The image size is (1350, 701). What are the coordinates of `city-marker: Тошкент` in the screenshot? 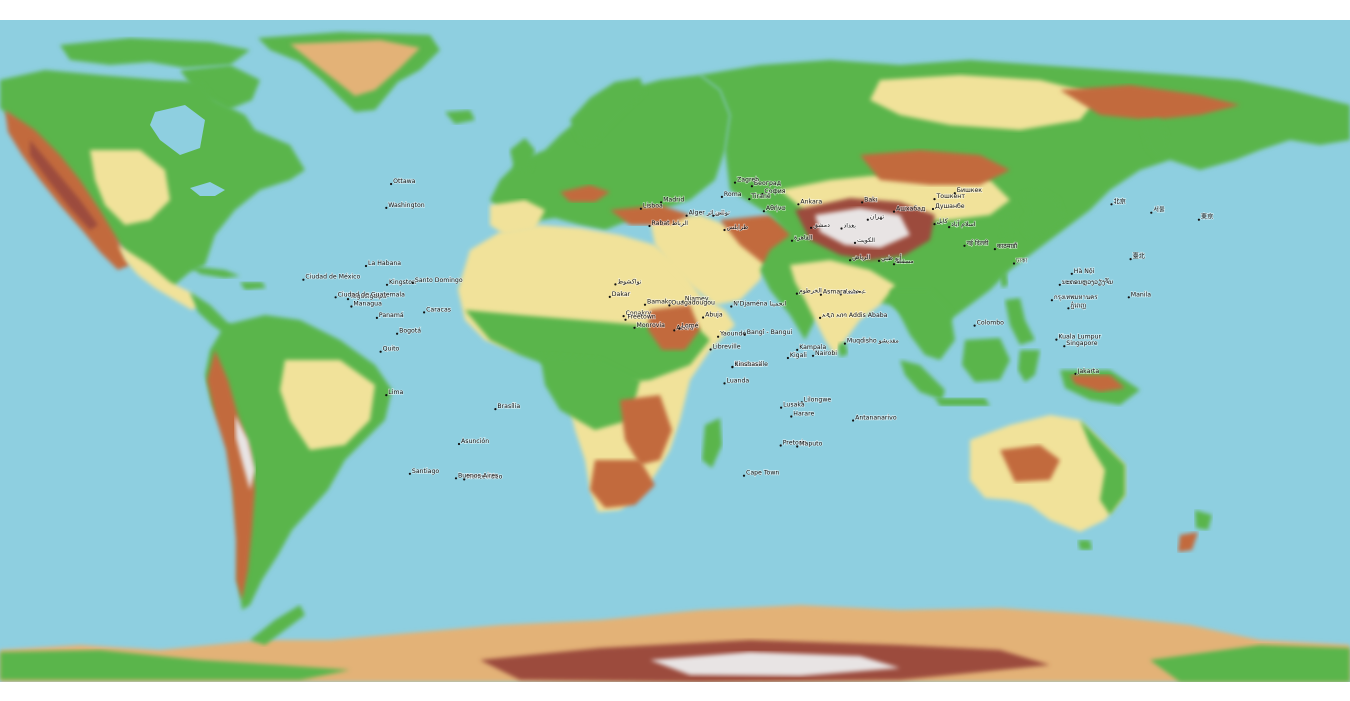 It's located at (949, 196).